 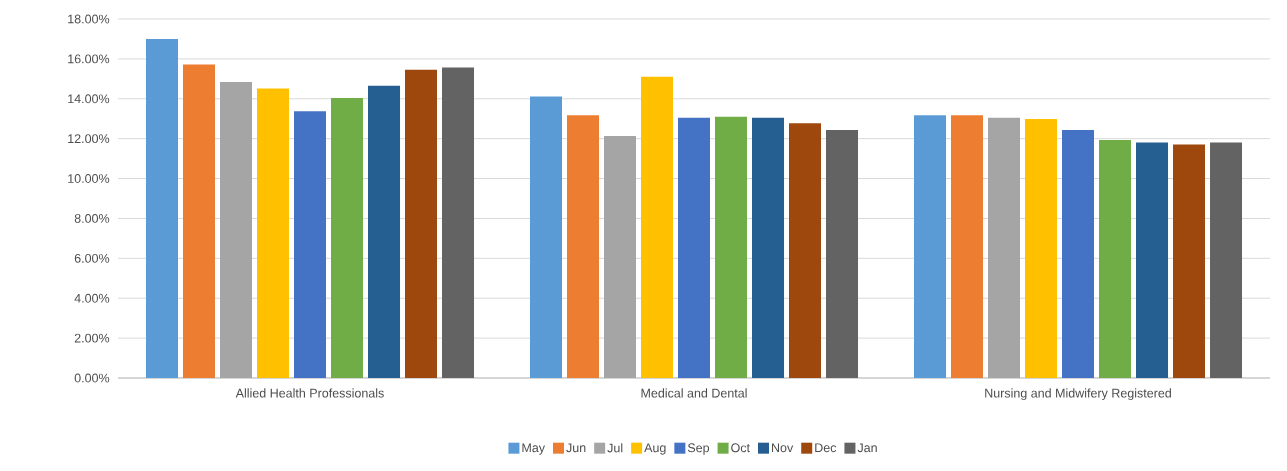 What do you see at coordinates (783, 448) in the screenshot?
I see `legend-label: Nov` at bounding box center [783, 448].